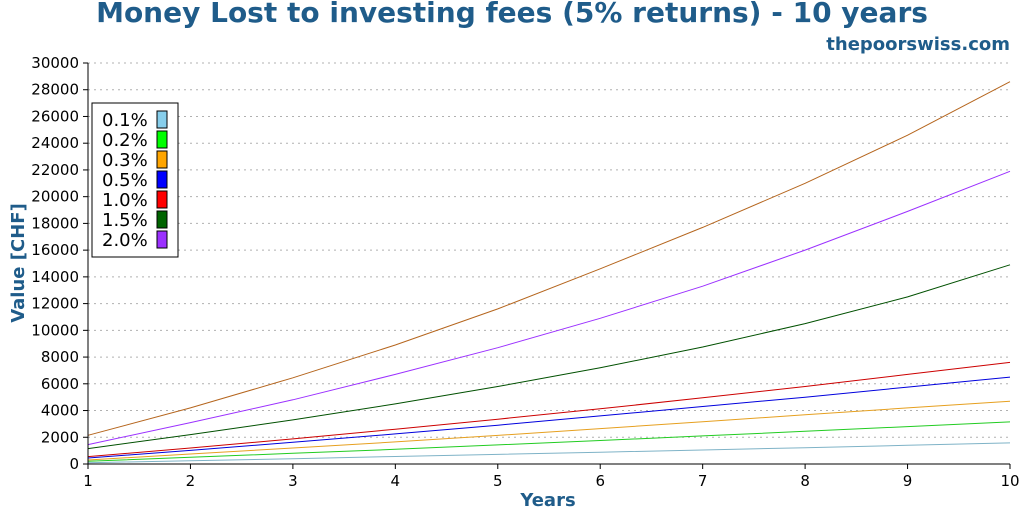 The width and height of the screenshot is (1024, 512). I want to click on y-tick-label: 20000, so click(55, 197).